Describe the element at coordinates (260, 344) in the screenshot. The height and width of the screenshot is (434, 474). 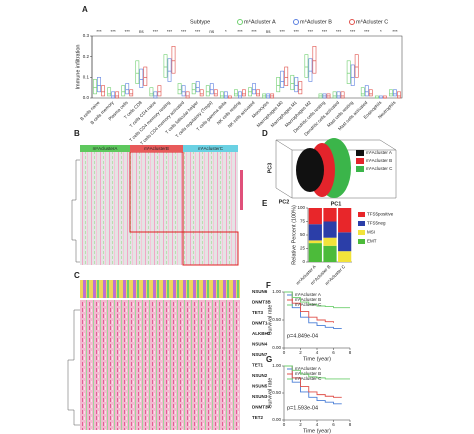
I see `gene-label: NSUN4` at that location.